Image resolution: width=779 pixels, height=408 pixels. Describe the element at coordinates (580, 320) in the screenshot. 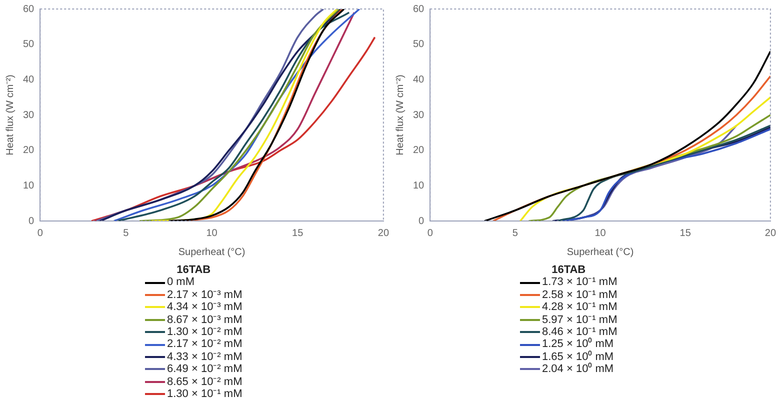

I see `legend-label: 5.97 × 10⁻¹ mM` at that location.